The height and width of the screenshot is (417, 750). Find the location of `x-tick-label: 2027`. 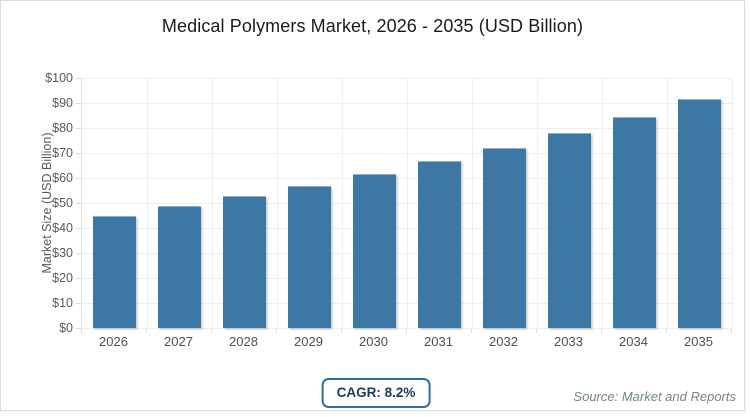

x-tick-label: 2027 is located at coordinates (178, 341).